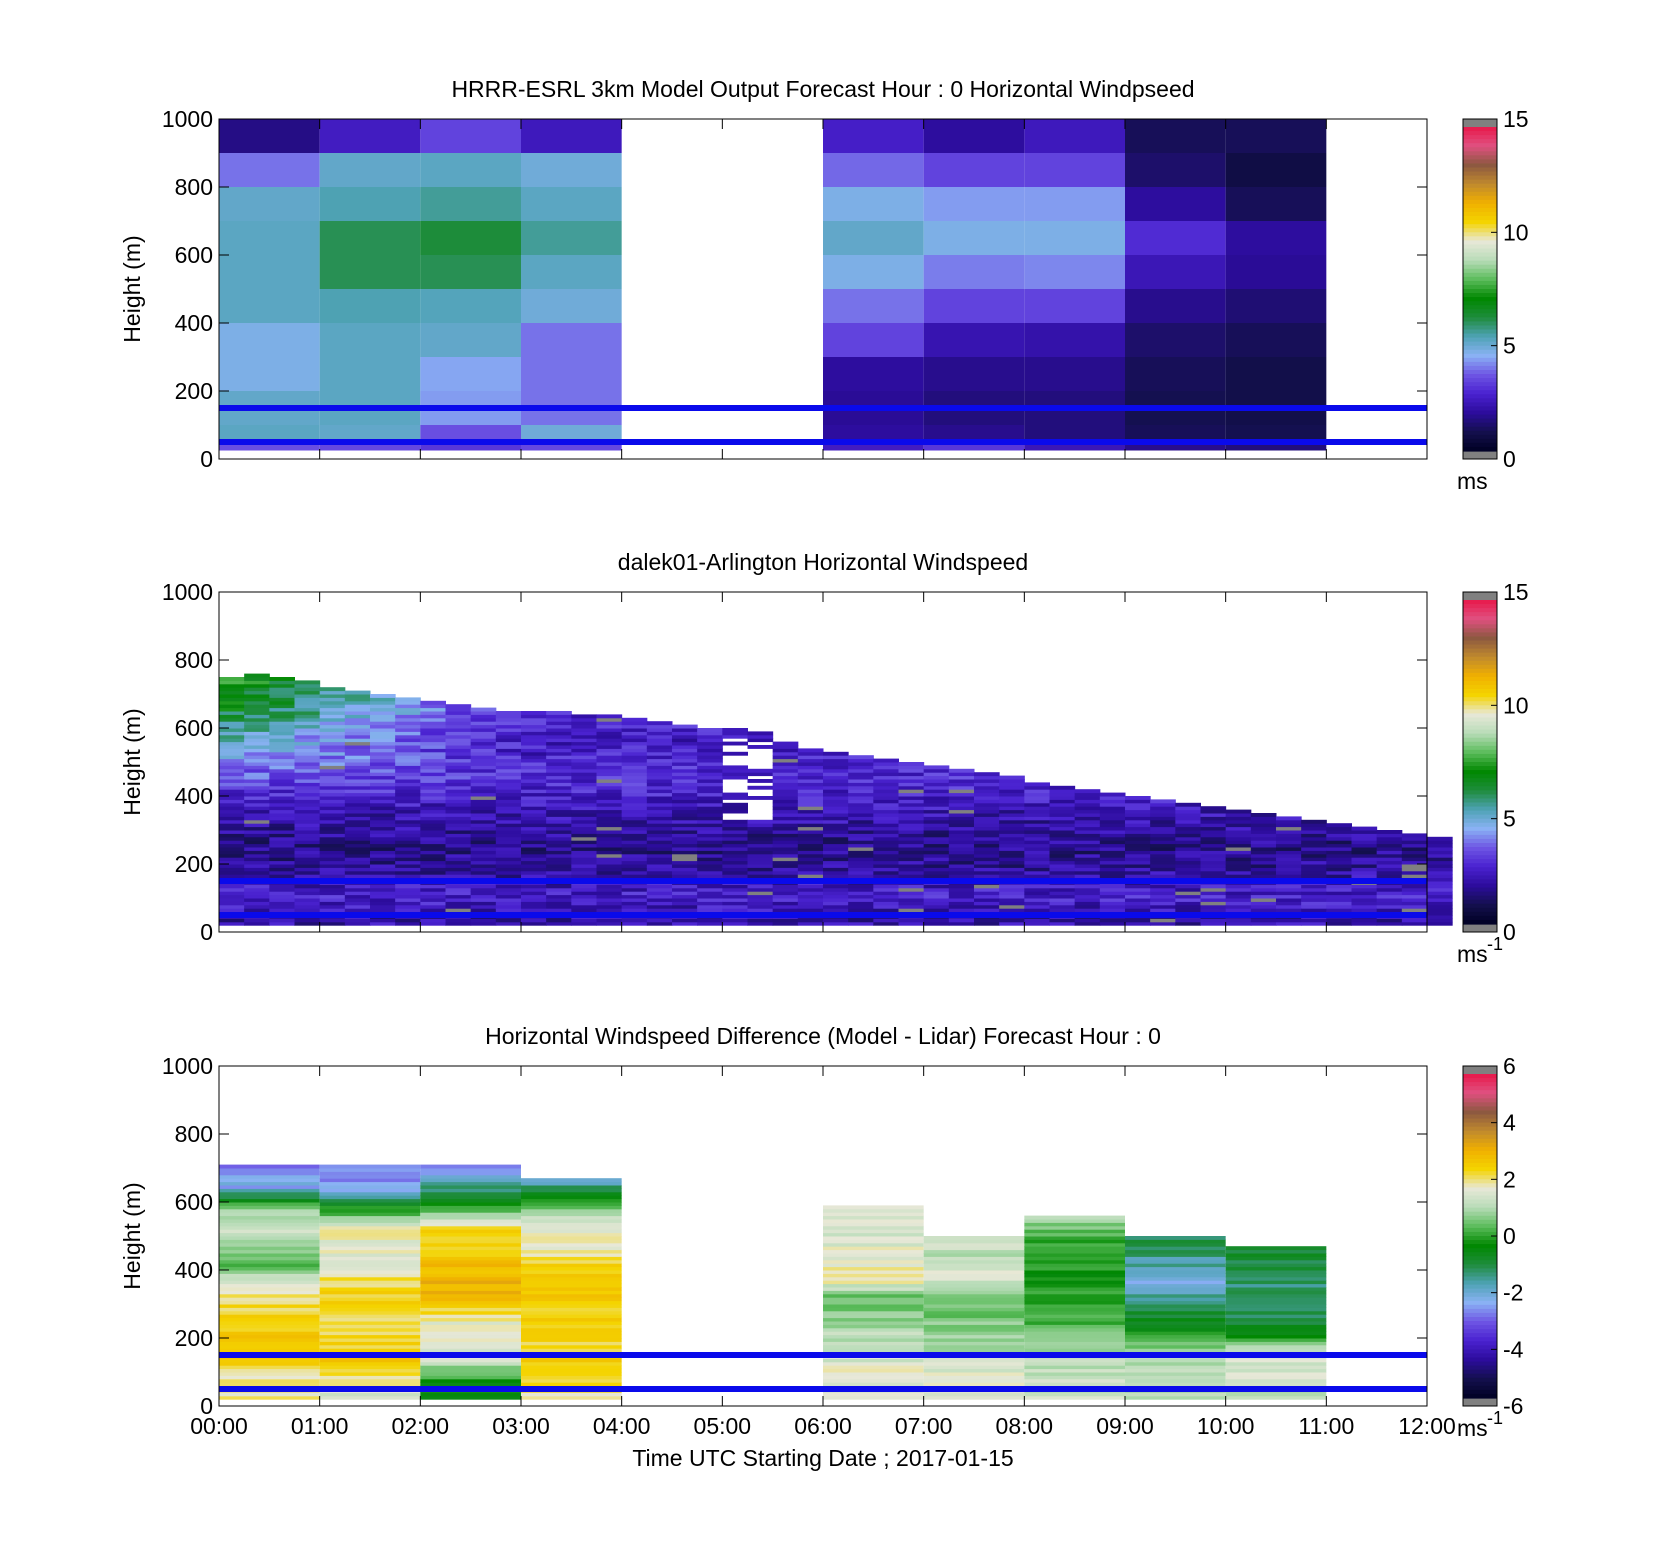  What do you see at coordinates (219, 1426) in the screenshot?
I see `x-tick-label: 00:00` at bounding box center [219, 1426].